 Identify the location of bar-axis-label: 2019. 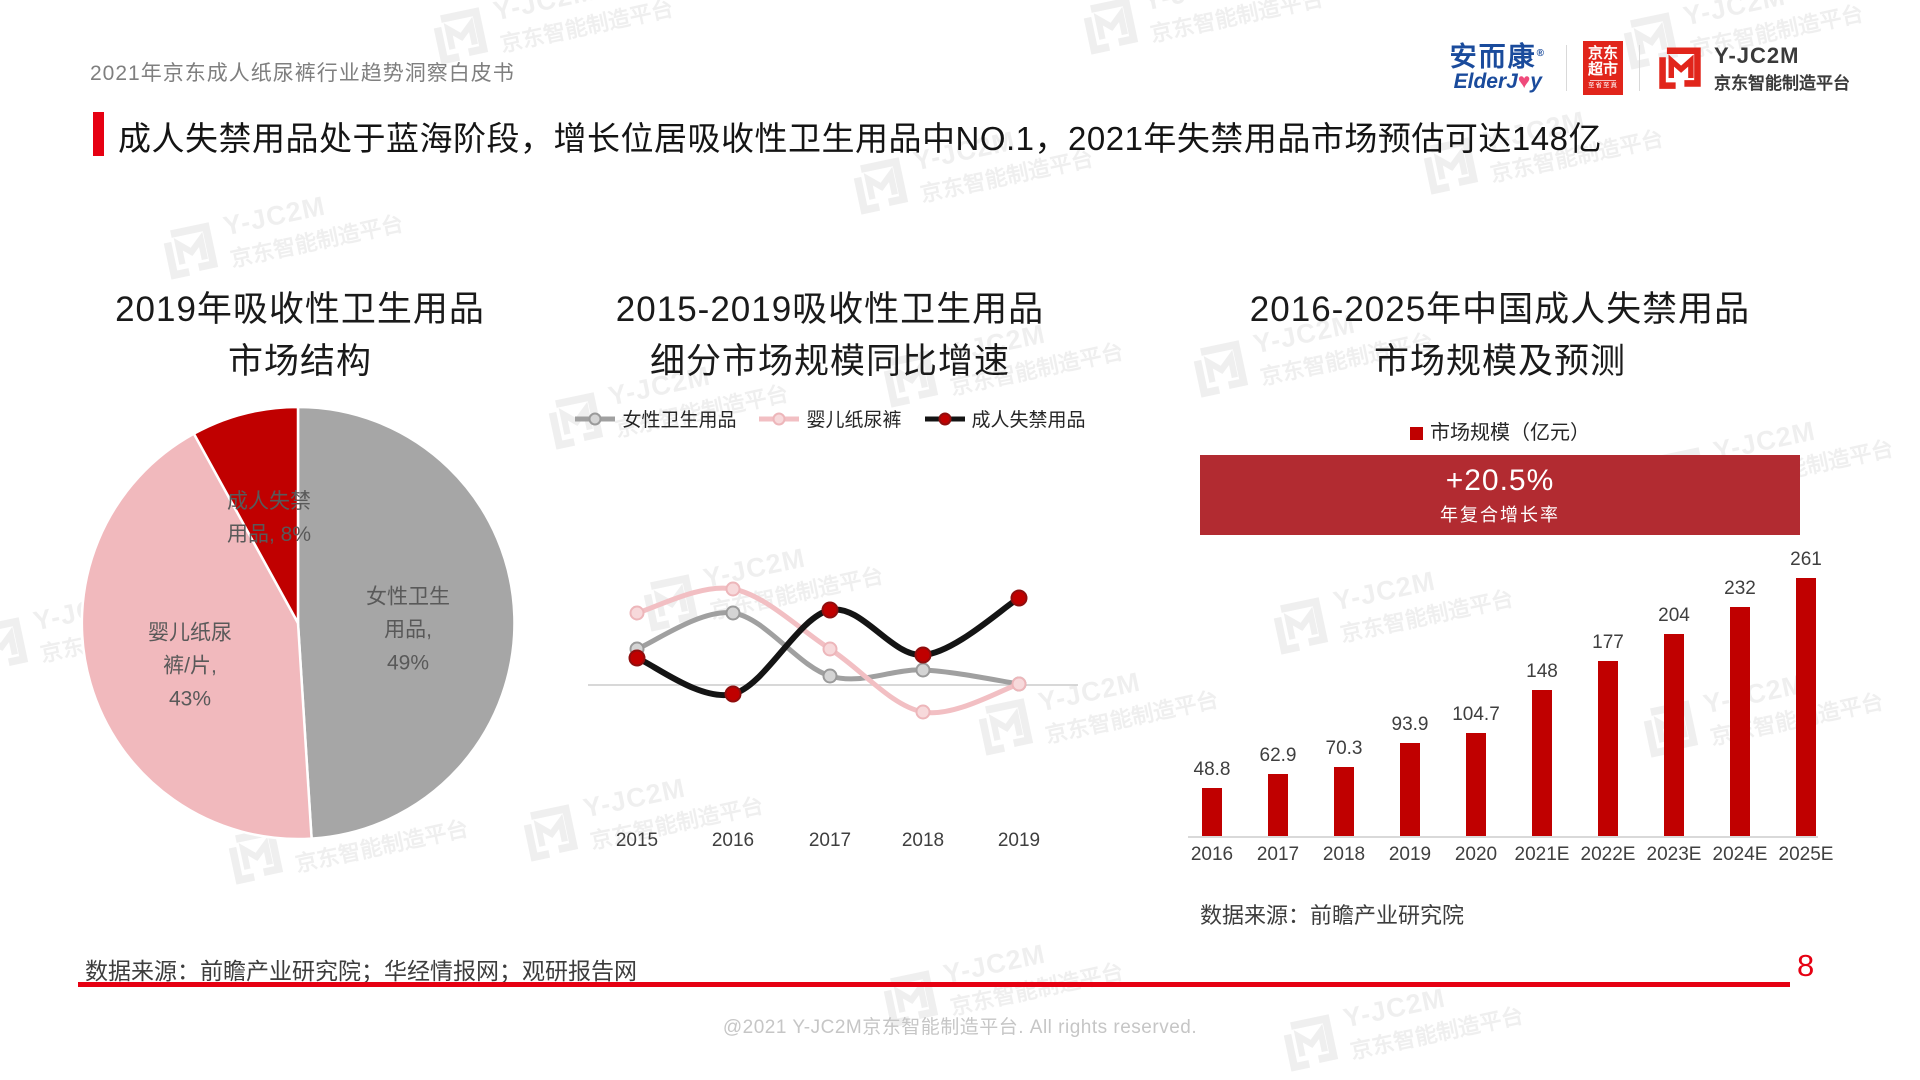
(1410, 854).